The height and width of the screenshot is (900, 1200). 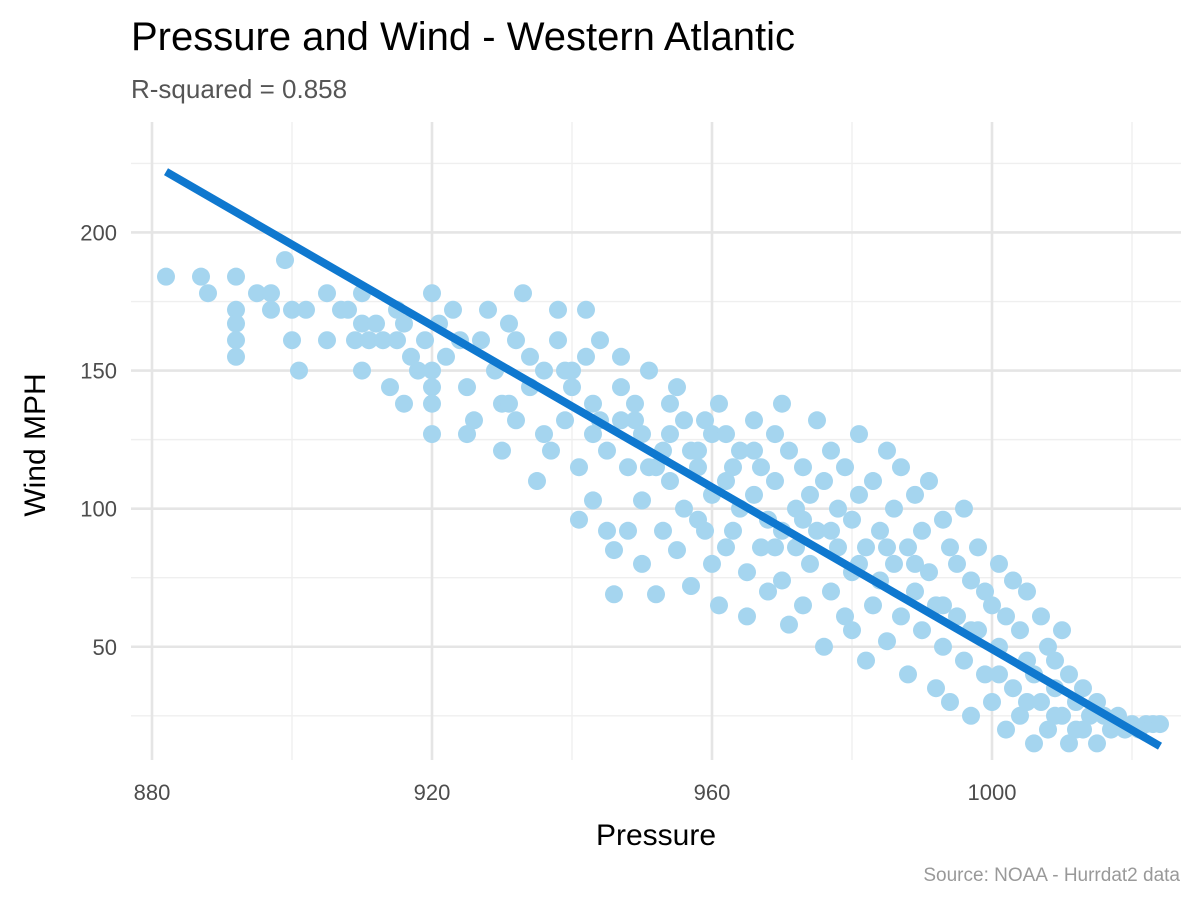 I want to click on y-axis-title: Wind MPH, so click(x=35, y=444).